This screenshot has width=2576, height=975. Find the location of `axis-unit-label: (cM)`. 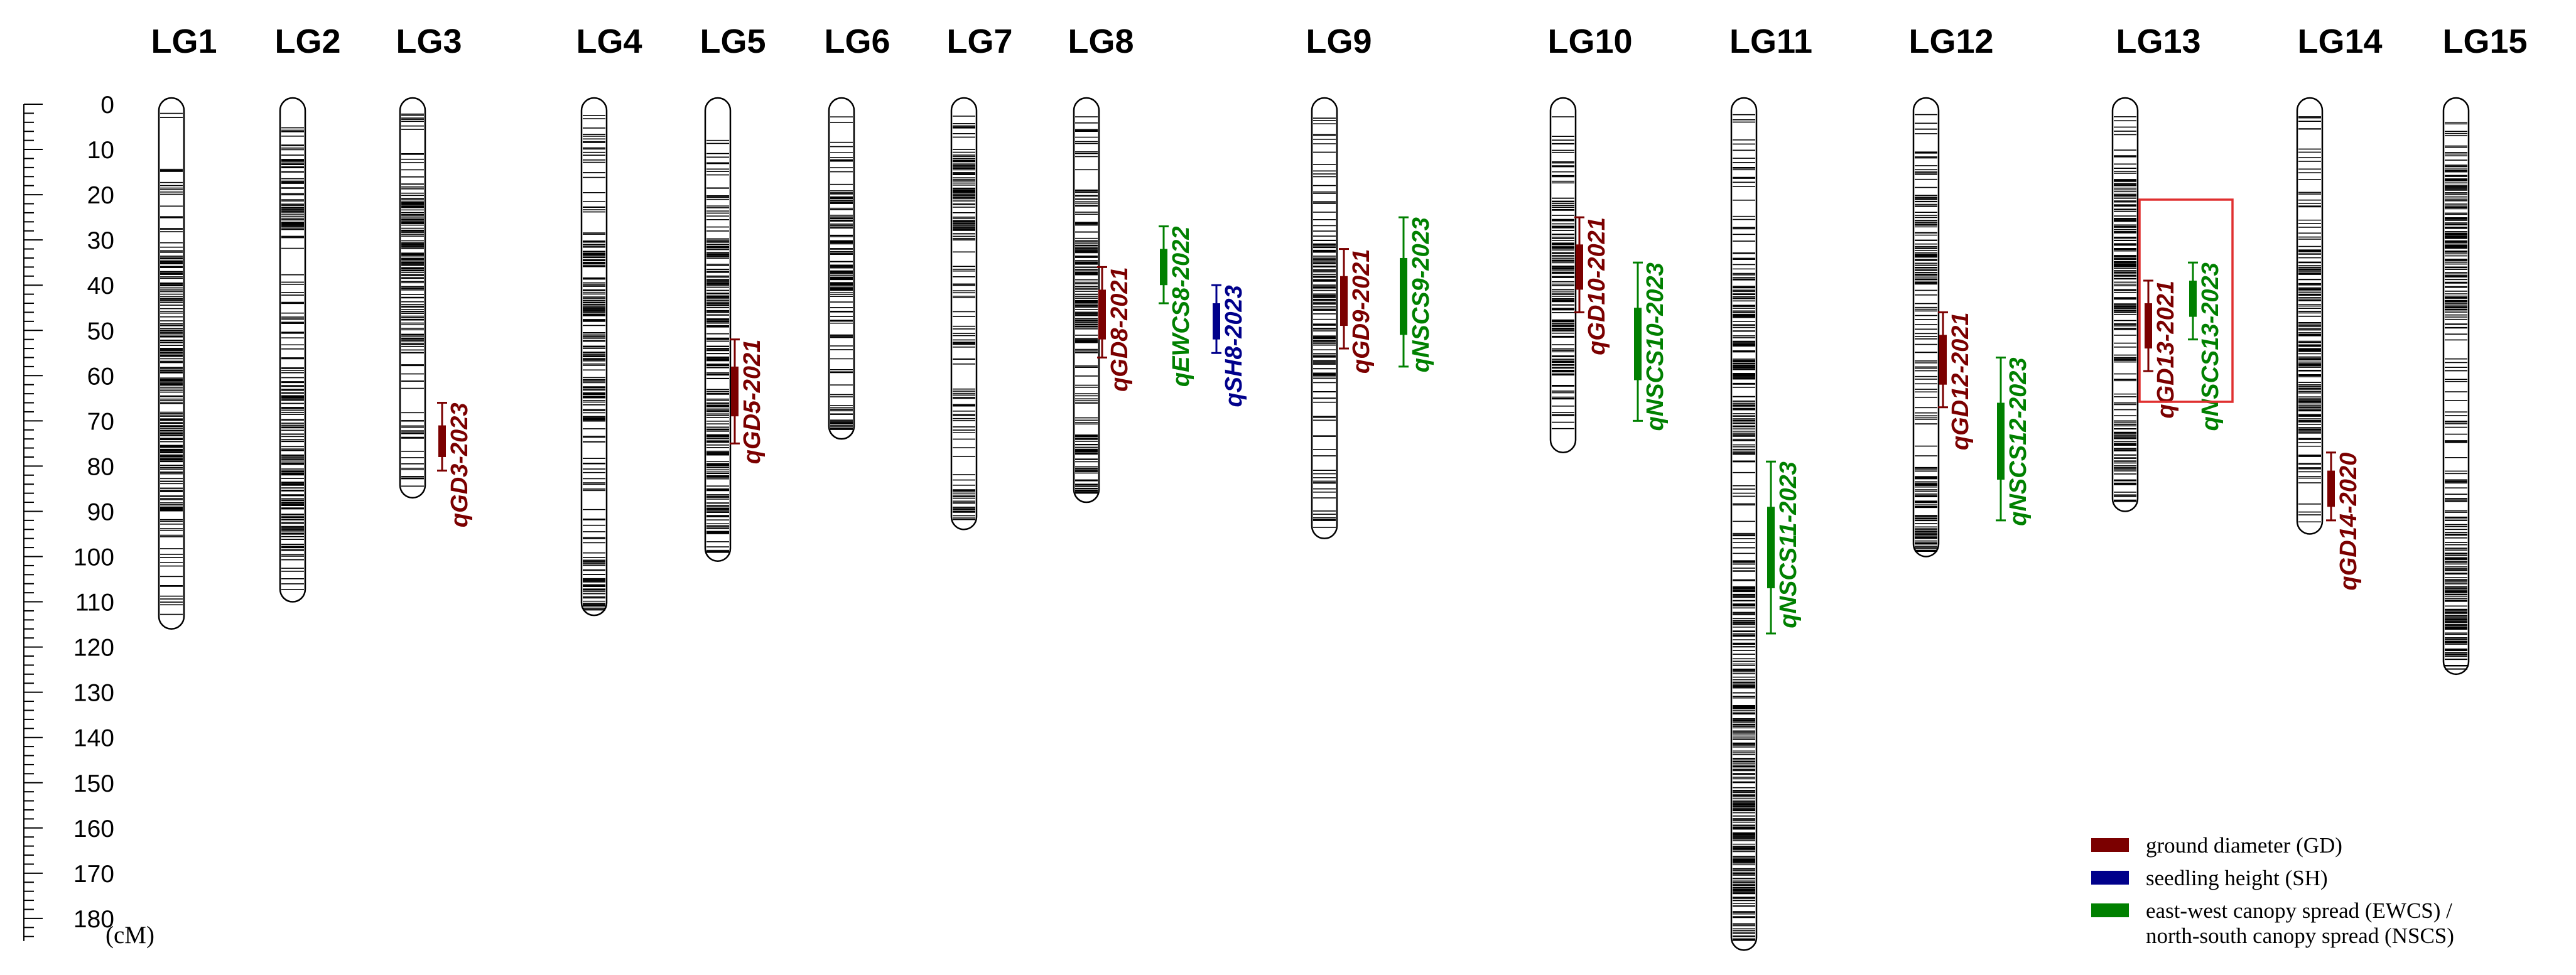

axis-unit-label: (cM) is located at coordinates (130, 935).